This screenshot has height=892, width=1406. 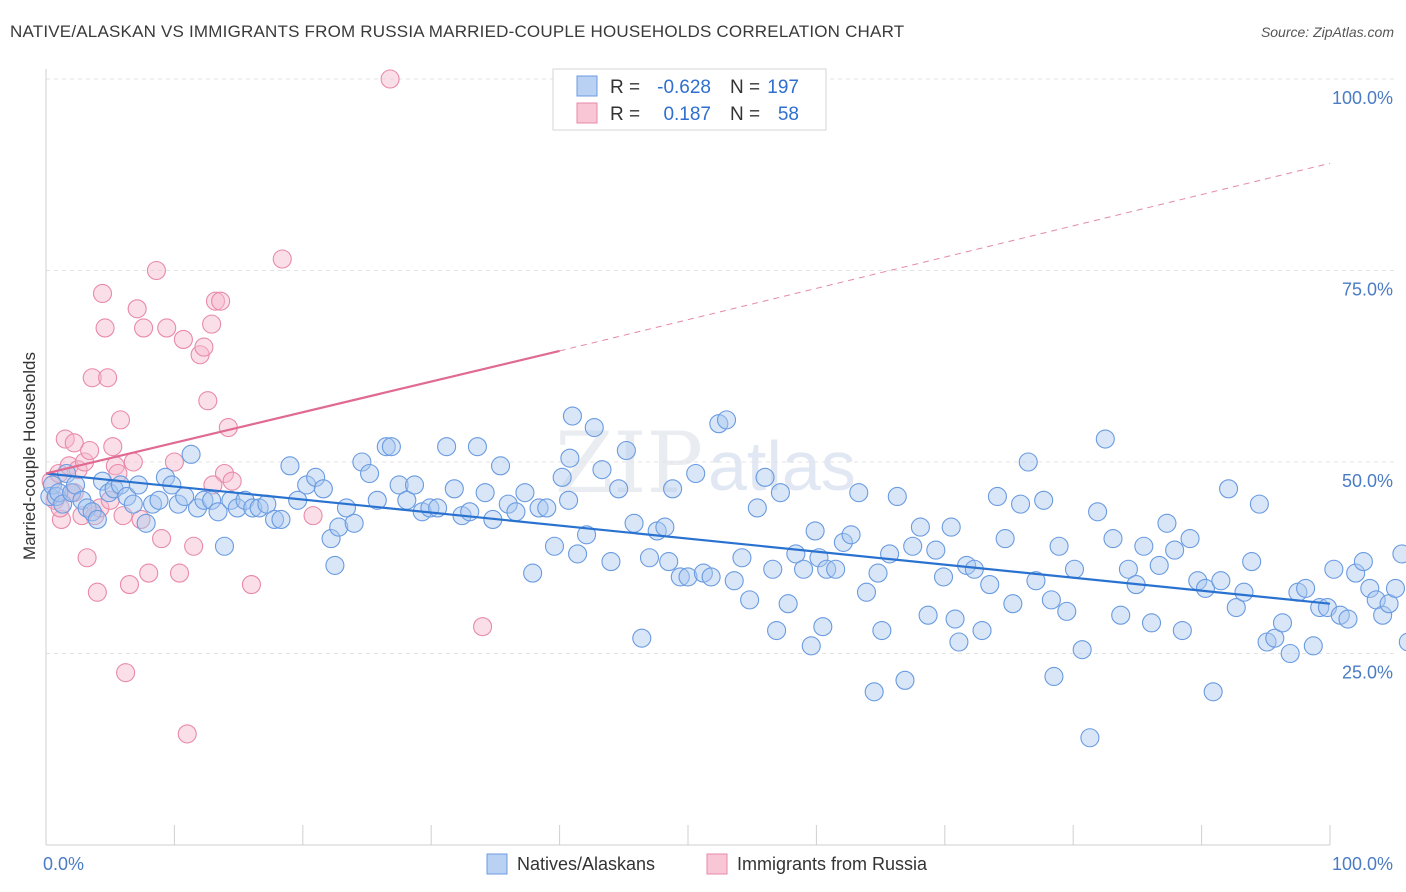 What do you see at coordinates (63, 864) in the screenshot?
I see `x-tick-label-left: 0.0%` at bounding box center [63, 864].